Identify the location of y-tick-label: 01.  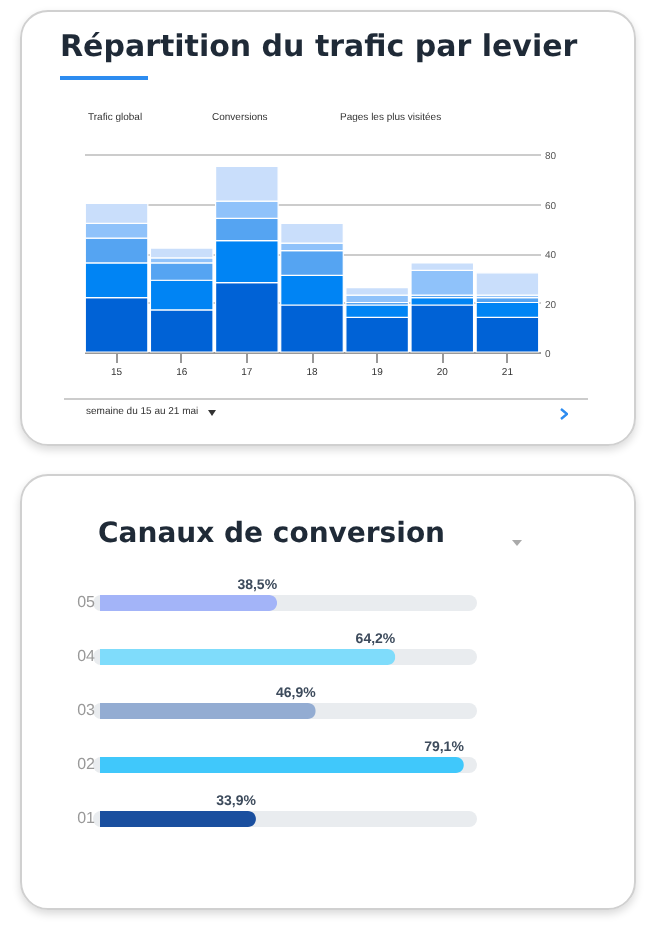
(87, 818).